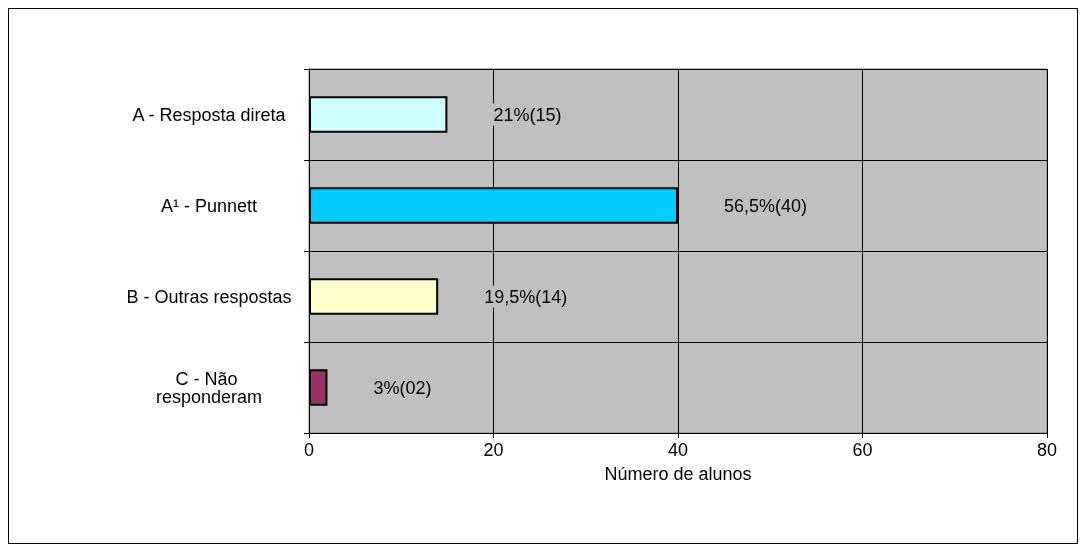  What do you see at coordinates (862, 450) in the screenshot?
I see `x-tick-label: 60` at bounding box center [862, 450].